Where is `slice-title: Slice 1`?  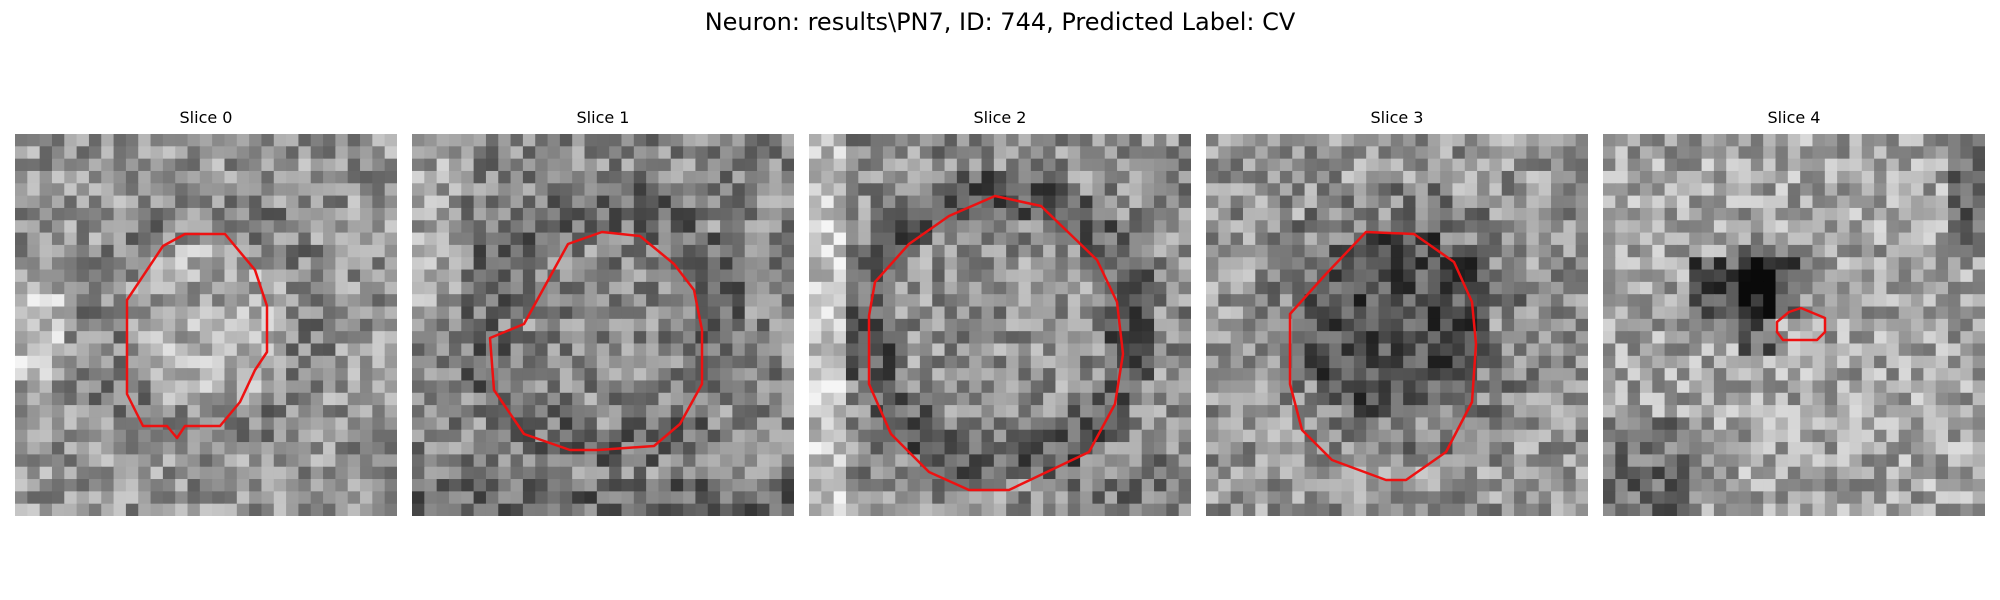 slice-title: Slice 1 is located at coordinates (603, 117).